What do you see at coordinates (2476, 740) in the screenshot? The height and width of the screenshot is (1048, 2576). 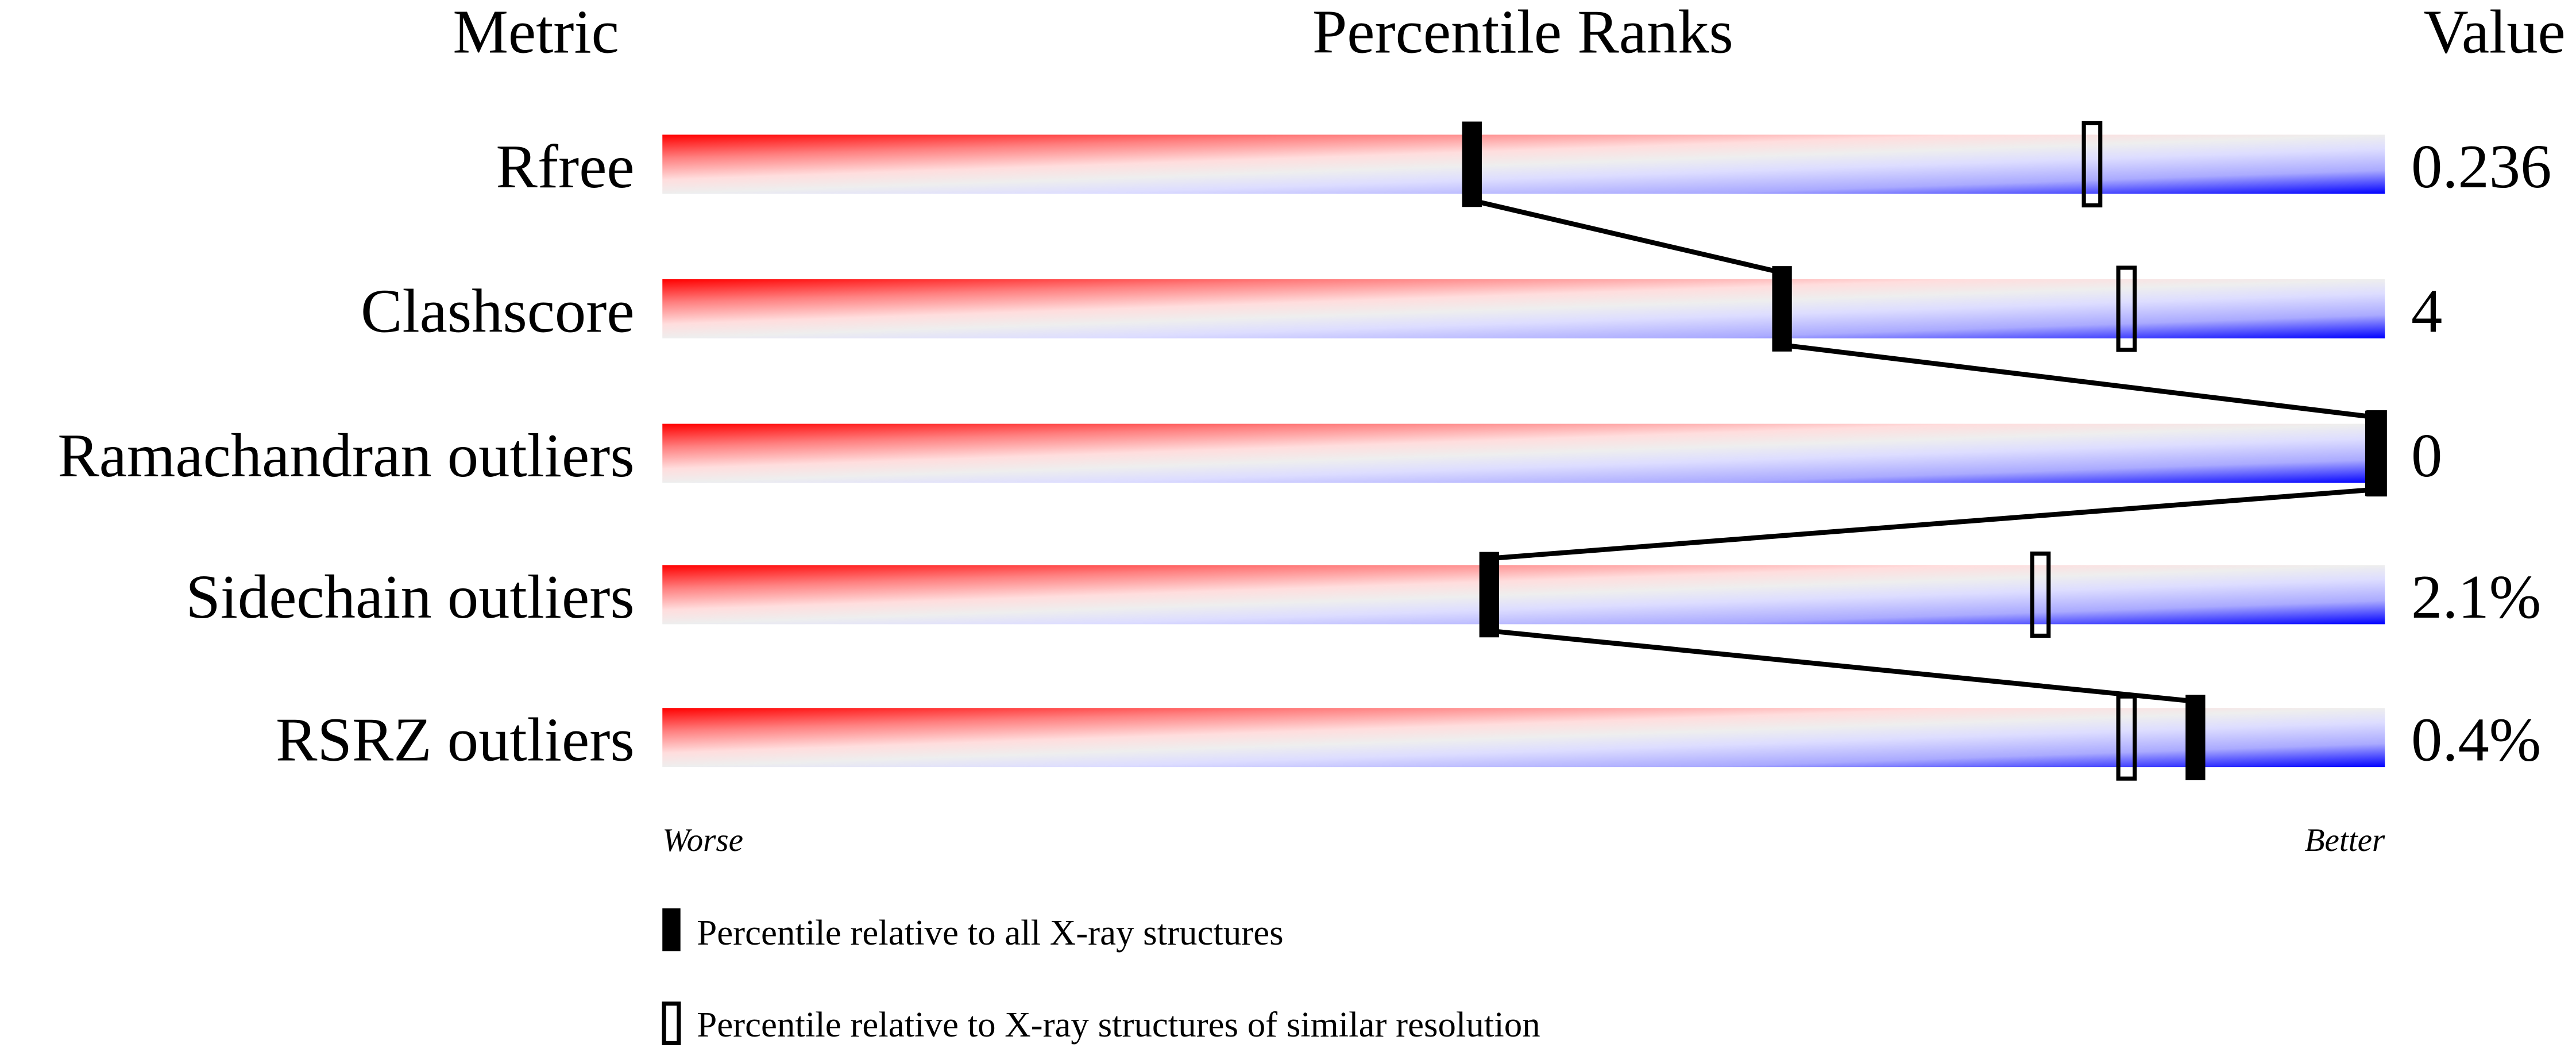 I see `metric-value: 0.4%` at bounding box center [2476, 740].